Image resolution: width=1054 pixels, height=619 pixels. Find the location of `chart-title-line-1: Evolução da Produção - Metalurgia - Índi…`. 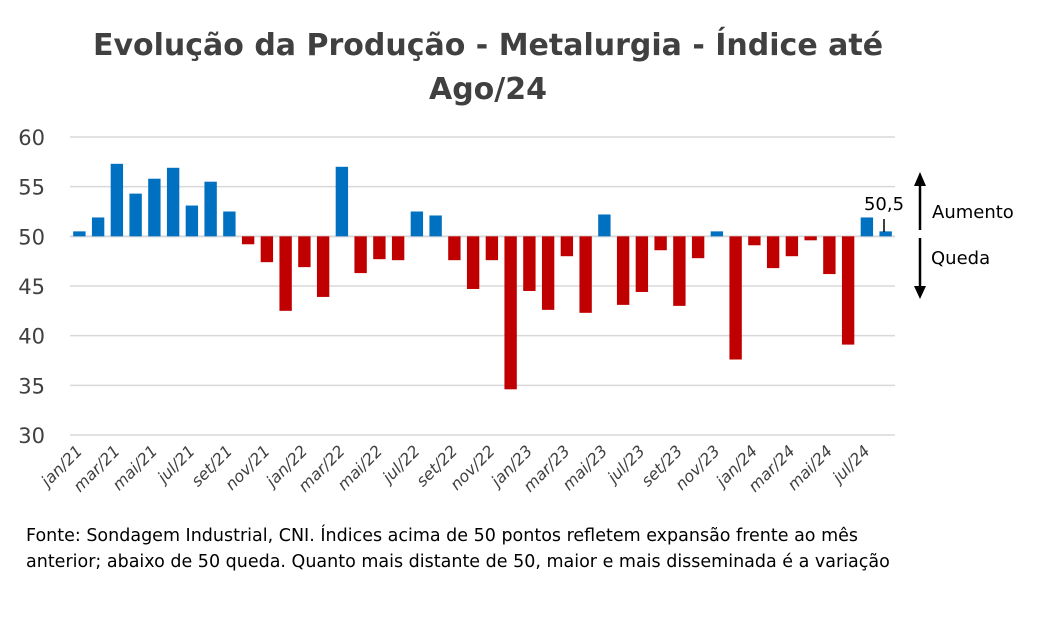

chart-title-line-1: Evolução da Produção - Metalurgia - Índi… is located at coordinates (488, 45).